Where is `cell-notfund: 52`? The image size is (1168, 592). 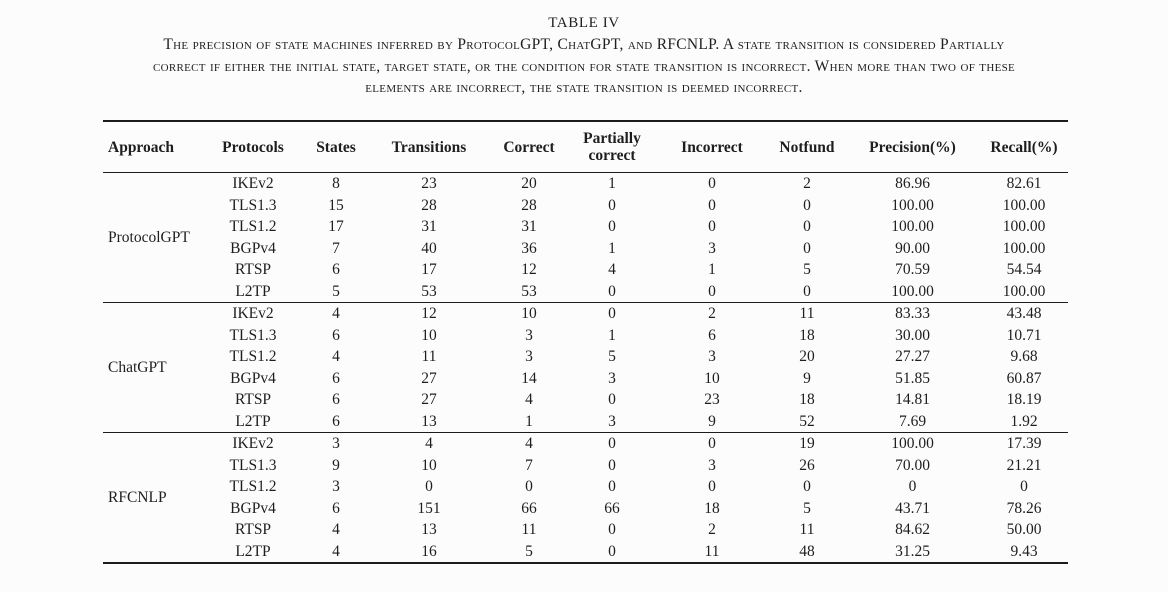 cell-notfund: 52 is located at coordinates (807, 421).